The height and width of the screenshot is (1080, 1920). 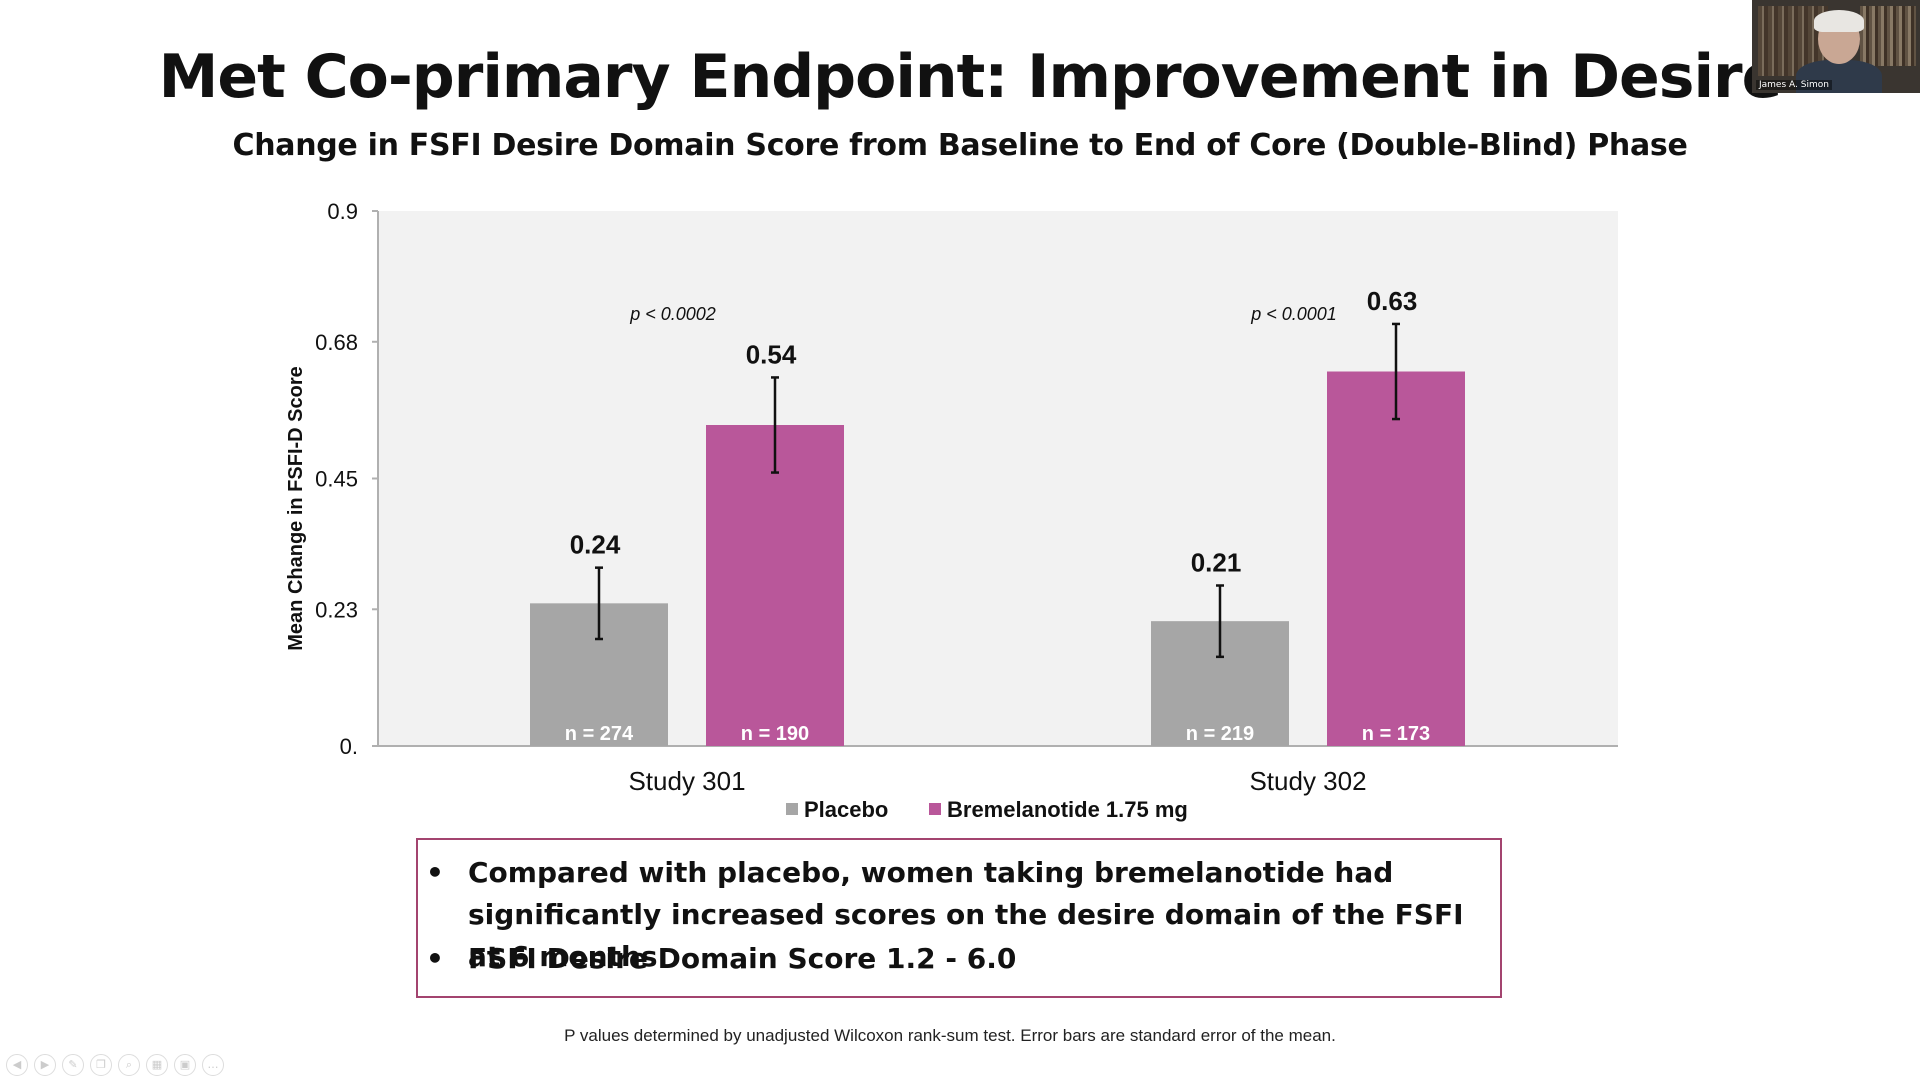 I want to click on grid-icon: ▦, so click(x=157, y=1065).